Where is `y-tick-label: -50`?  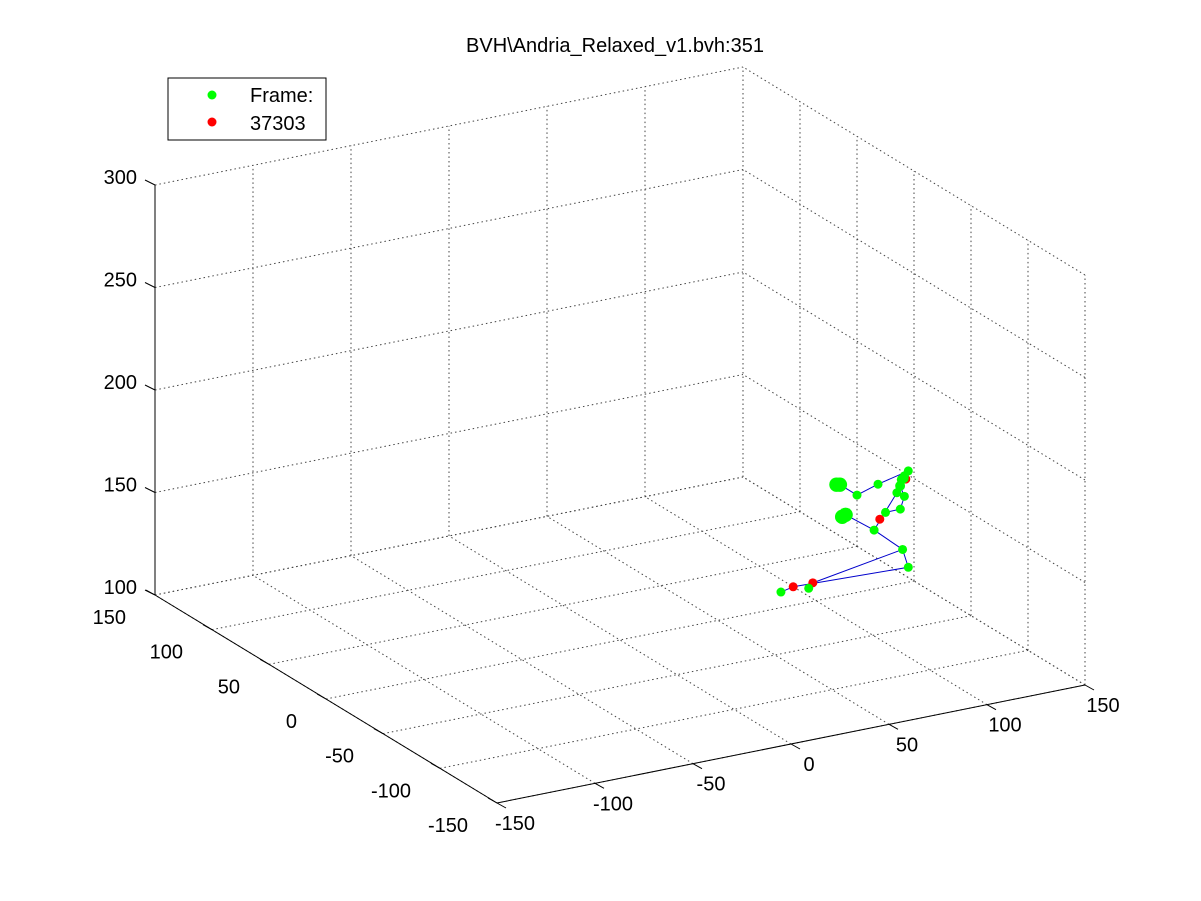
y-tick-label: -50 is located at coordinates (339, 757).